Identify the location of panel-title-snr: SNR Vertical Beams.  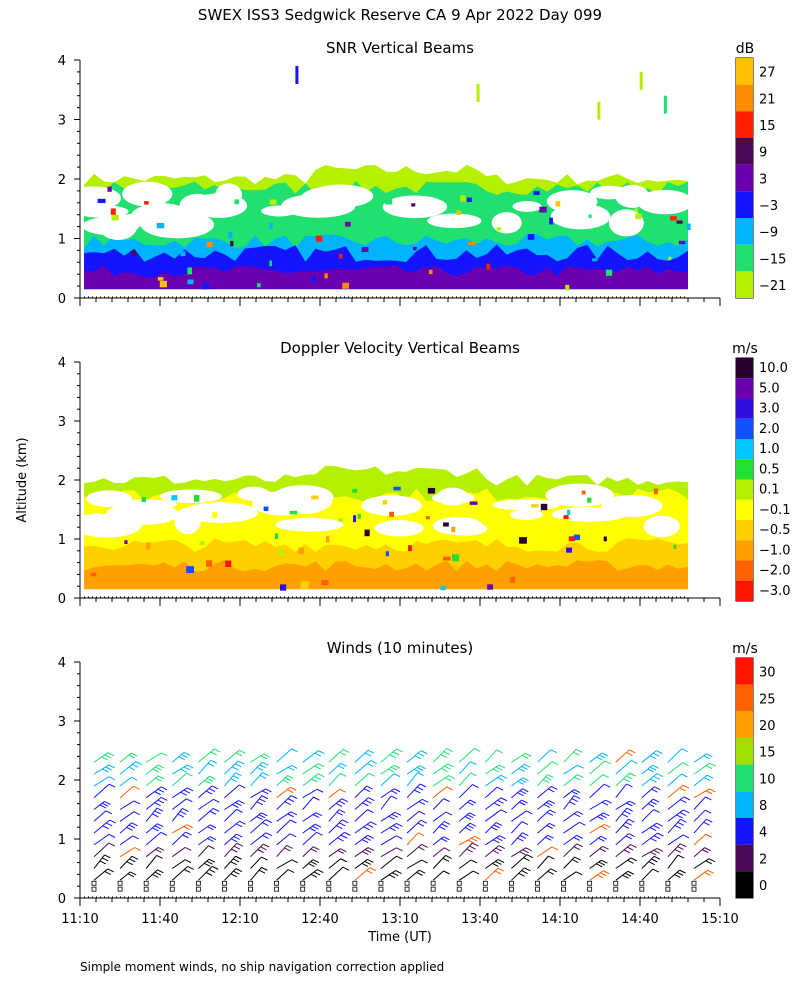
(400, 48).